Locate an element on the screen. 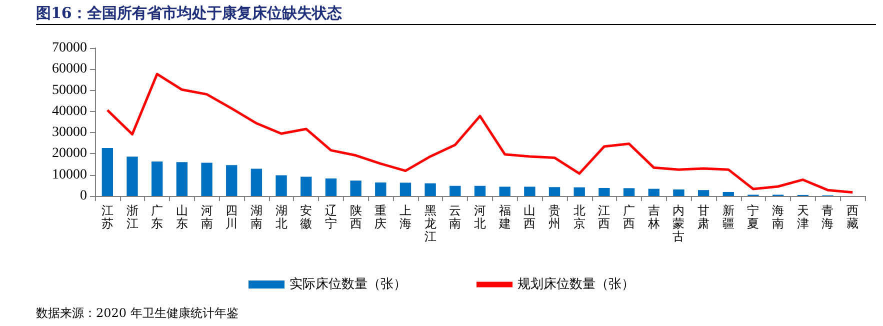 Image resolution: width=883 pixels, height=326 pixels. x-tick-label: 天津 is located at coordinates (802, 217).